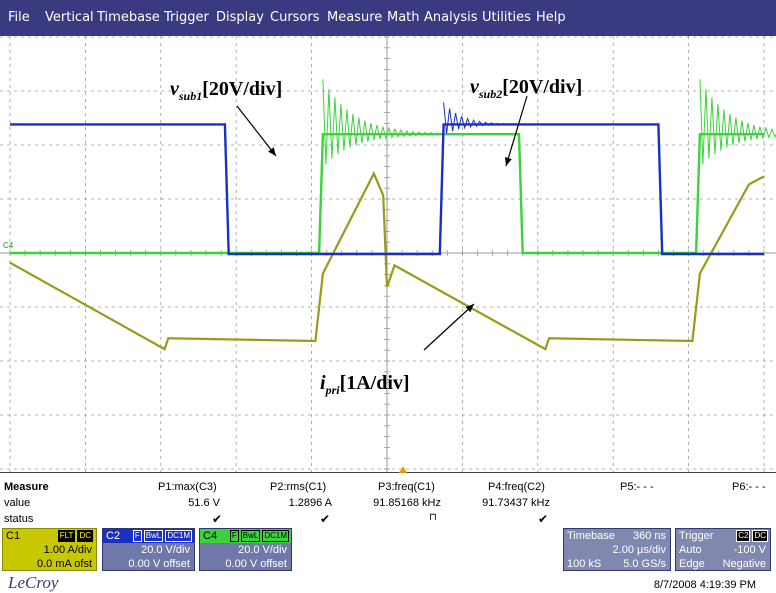  Describe the element at coordinates (85, 536) in the screenshot. I see `c1-tag-dc: DC` at that location.